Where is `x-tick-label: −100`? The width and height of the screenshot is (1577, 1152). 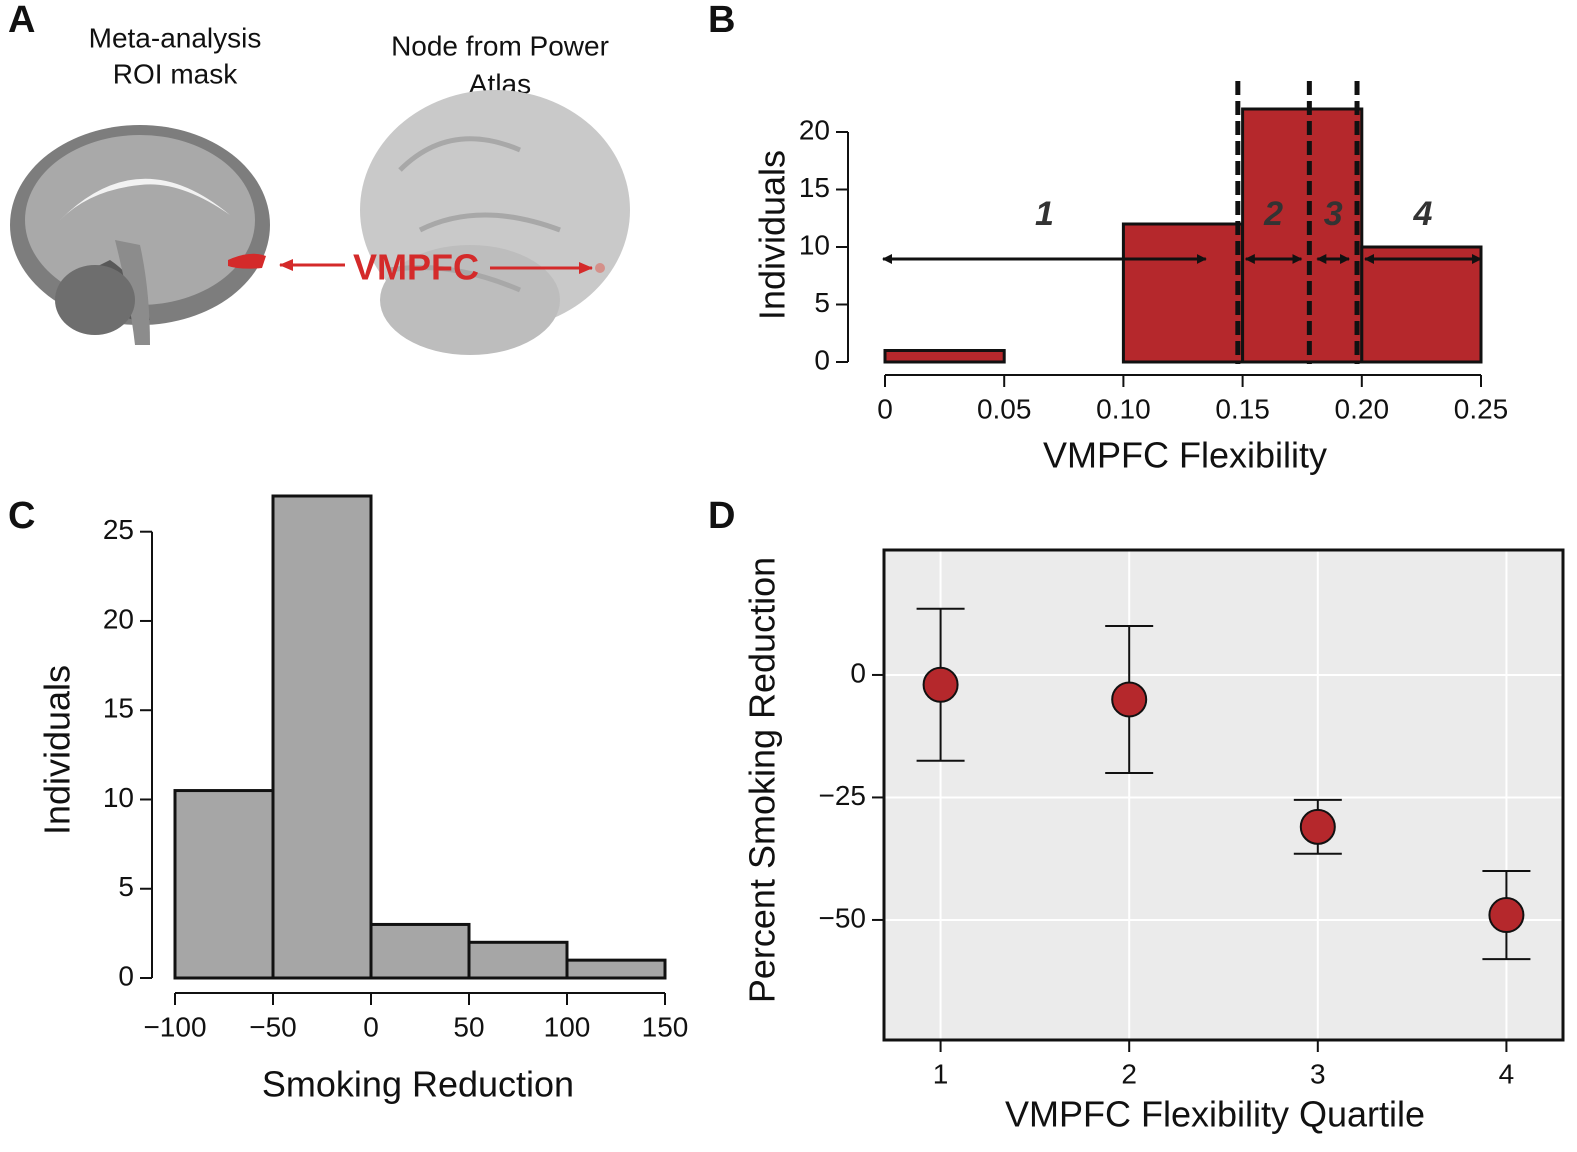 x-tick-label: −100 is located at coordinates (174, 1026).